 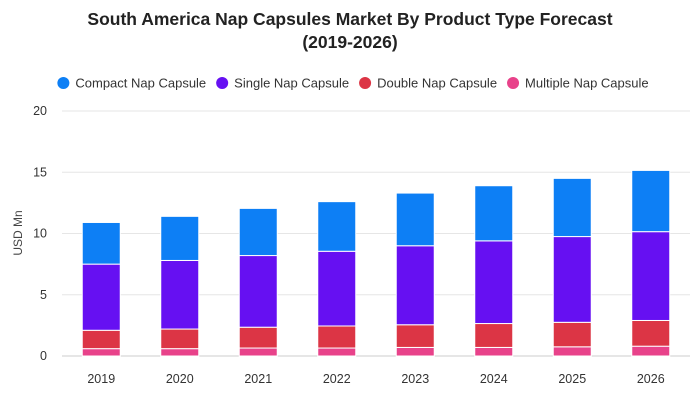 What do you see at coordinates (43, 356) in the screenshot?
I see `y-tick-label: 0` at bounding box center [43, 356].